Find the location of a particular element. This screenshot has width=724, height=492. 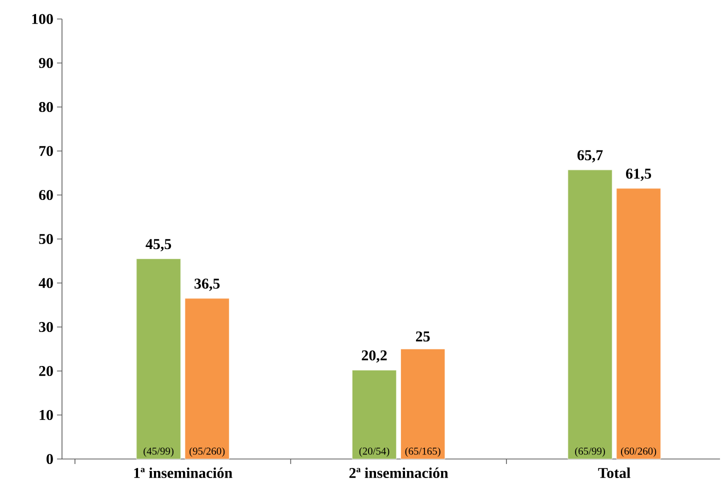

annotation: (60/260) is located at coordinates (638, 452).